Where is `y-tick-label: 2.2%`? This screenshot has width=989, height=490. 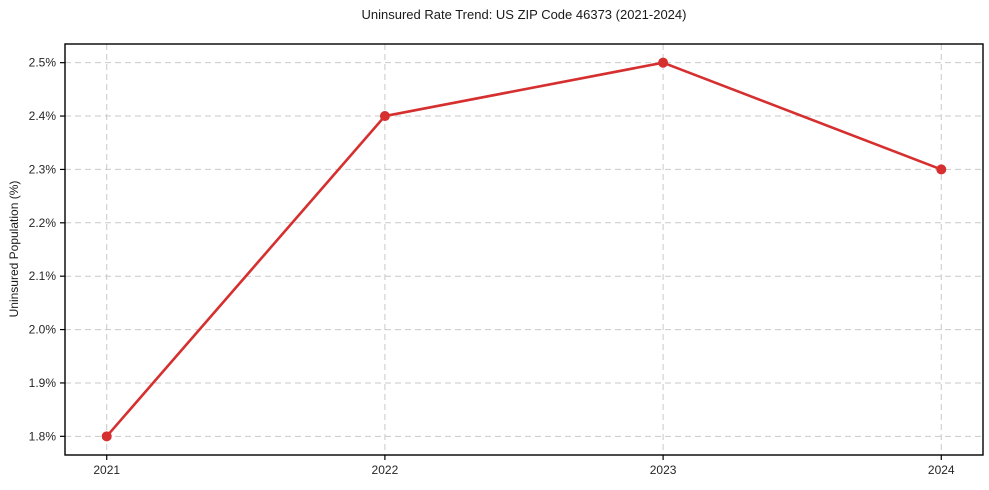
y-tick-label: 2.2% is located at coordinates (43, 223).